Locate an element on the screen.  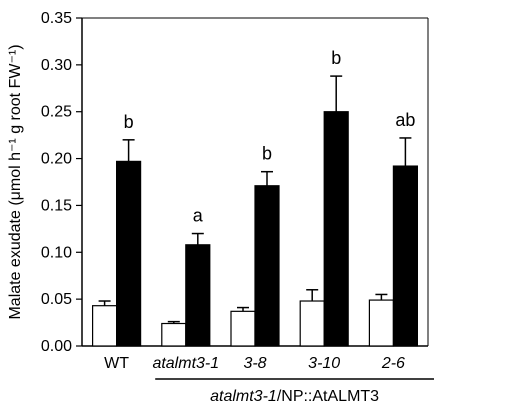
category-label: 3-10 is located at coordinates (324, 363).